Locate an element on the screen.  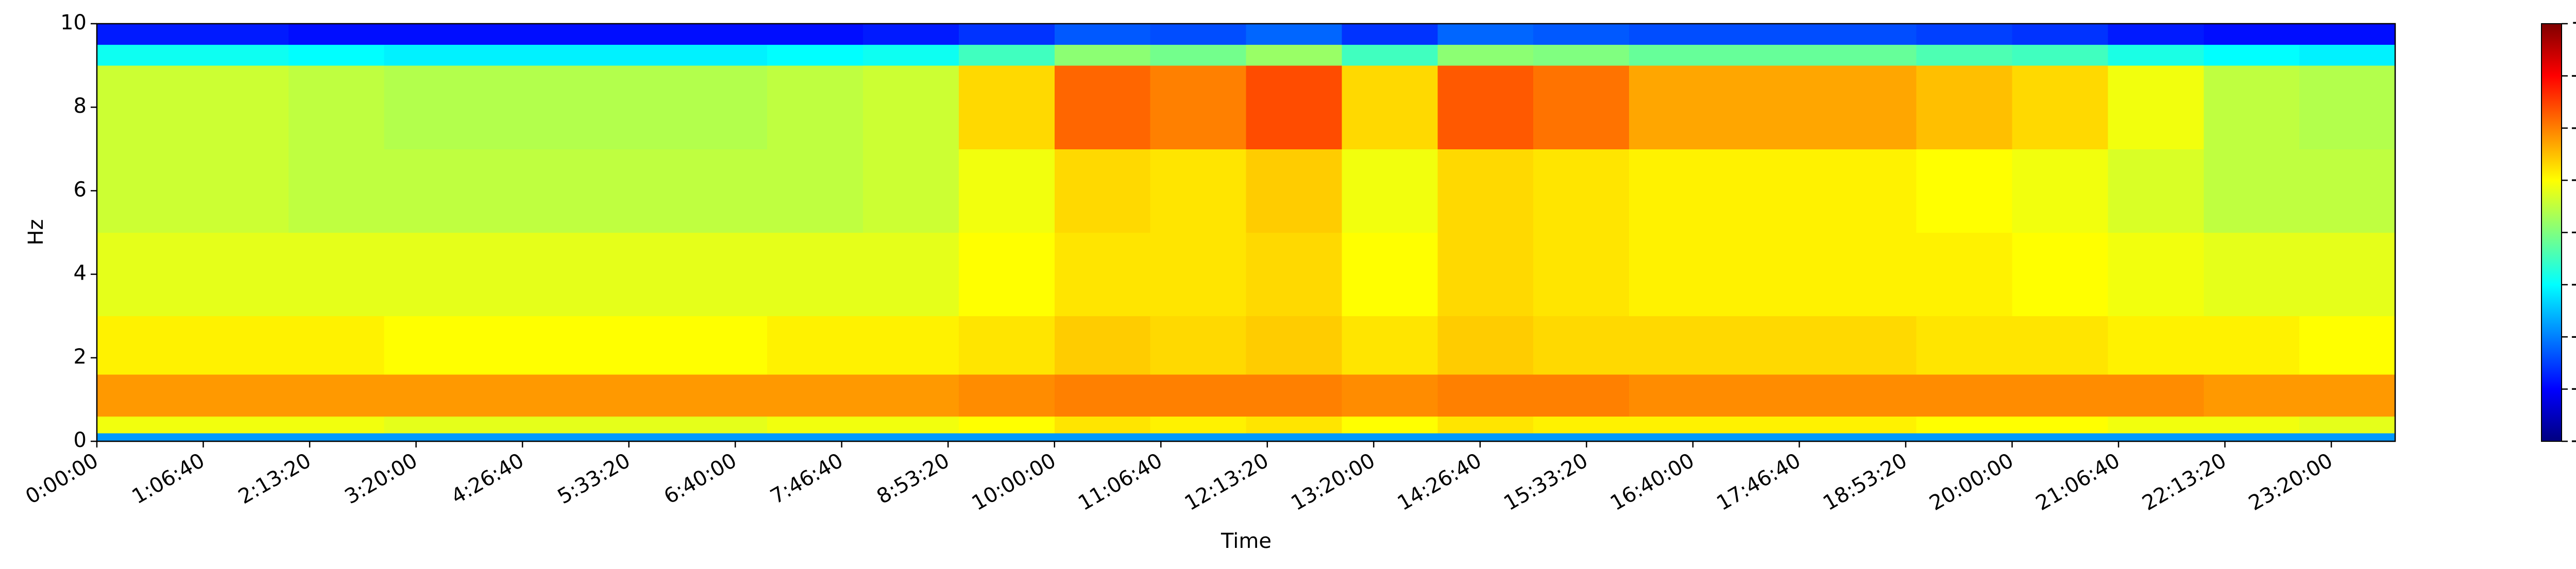
x-tick-label: 15:33:20 is located at coordinates (1546, 482).